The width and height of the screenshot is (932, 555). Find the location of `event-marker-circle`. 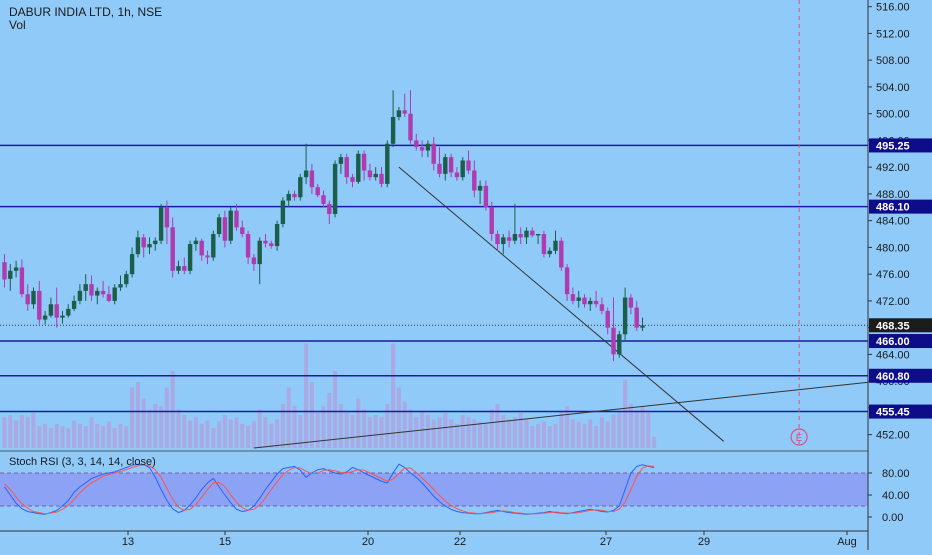

event-marker-circle is located at coordinates (799, 437).